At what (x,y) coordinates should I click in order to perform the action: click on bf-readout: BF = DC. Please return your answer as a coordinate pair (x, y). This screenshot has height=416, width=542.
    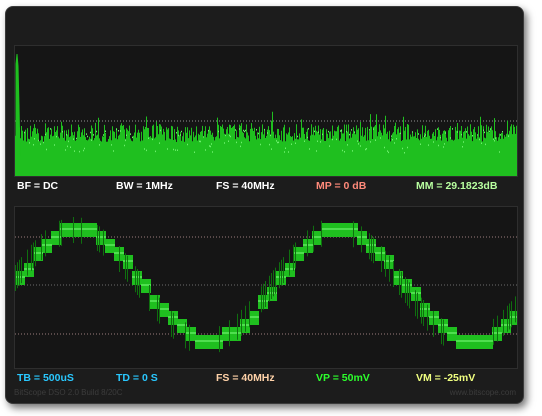
    Looking at the image, I should click on (38, 186).